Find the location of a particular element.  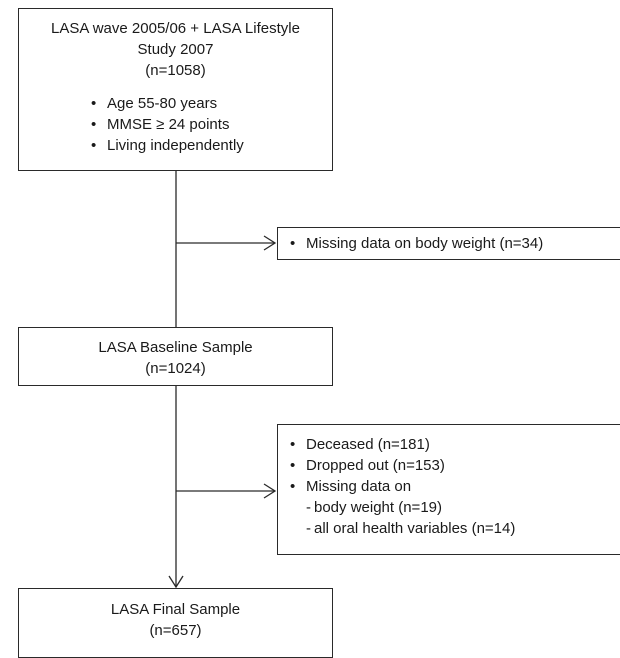

exclusion-missing-data: Missing data on is located at coordinates (452, 486).